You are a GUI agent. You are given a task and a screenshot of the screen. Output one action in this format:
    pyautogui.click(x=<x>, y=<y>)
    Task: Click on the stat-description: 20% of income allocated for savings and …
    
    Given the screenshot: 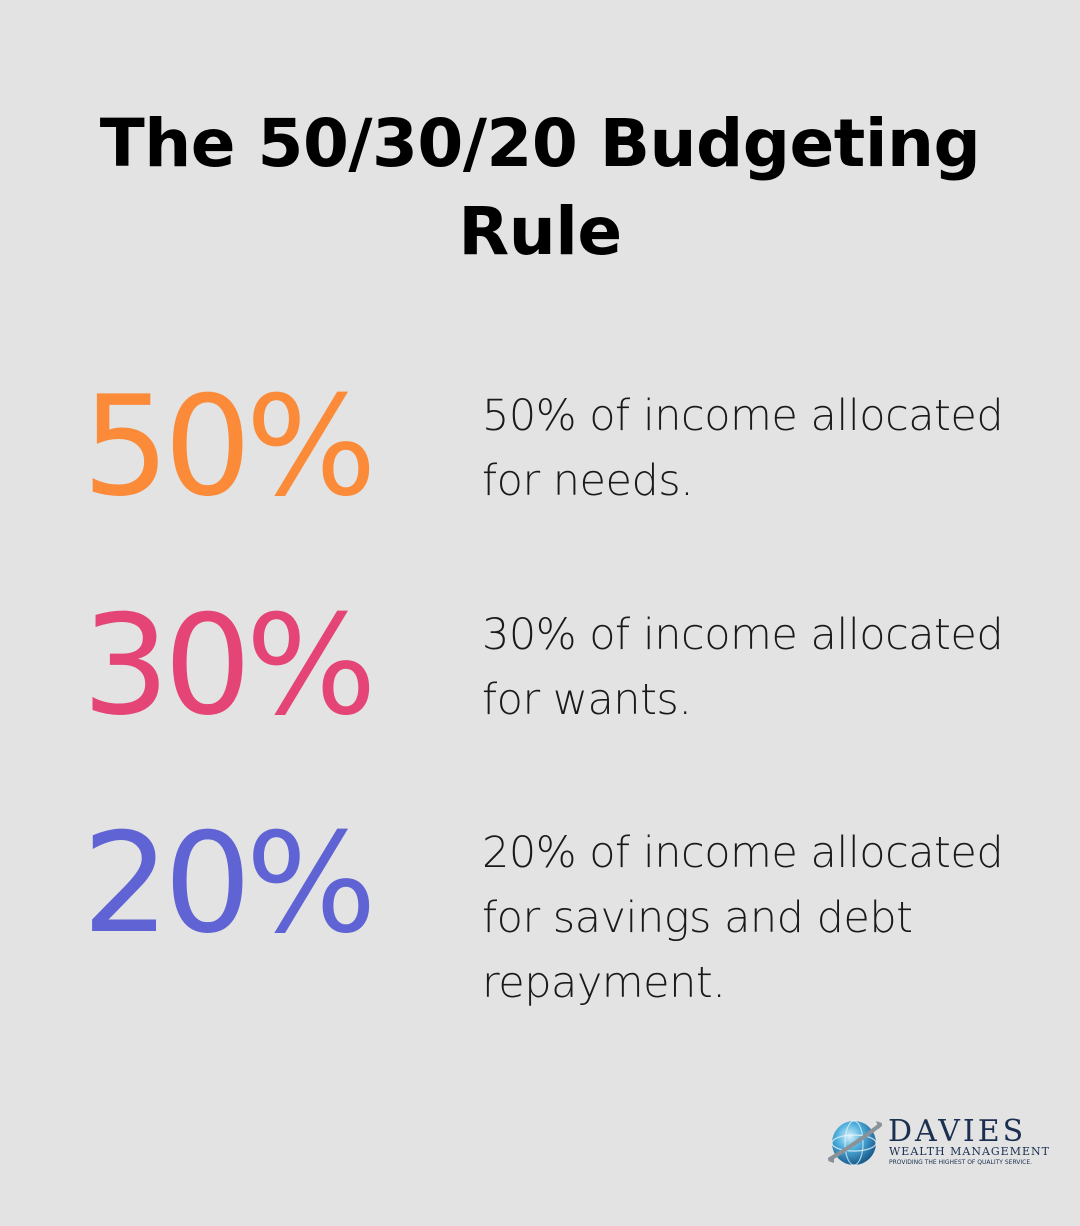 What is the action you would take?
    pyautogui.click(x=743, y=918)
    